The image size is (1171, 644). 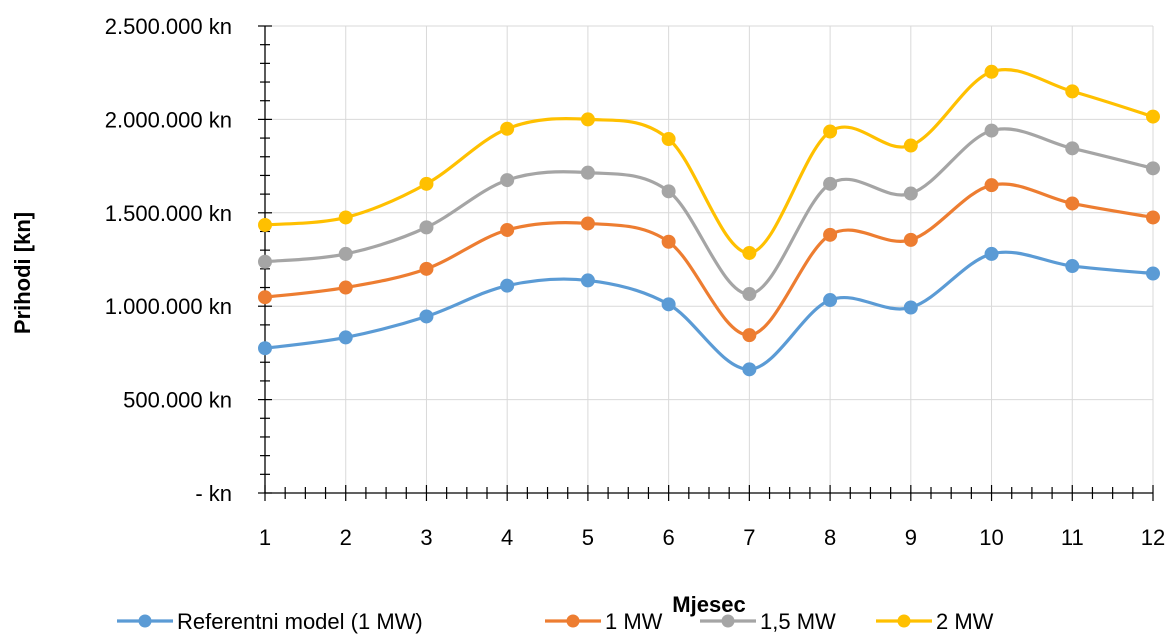 What do you see at coordinates (177, 400) in the screenshot?
I see `y-tick-label: 500.000 kn` at bounding box center [177, 400].